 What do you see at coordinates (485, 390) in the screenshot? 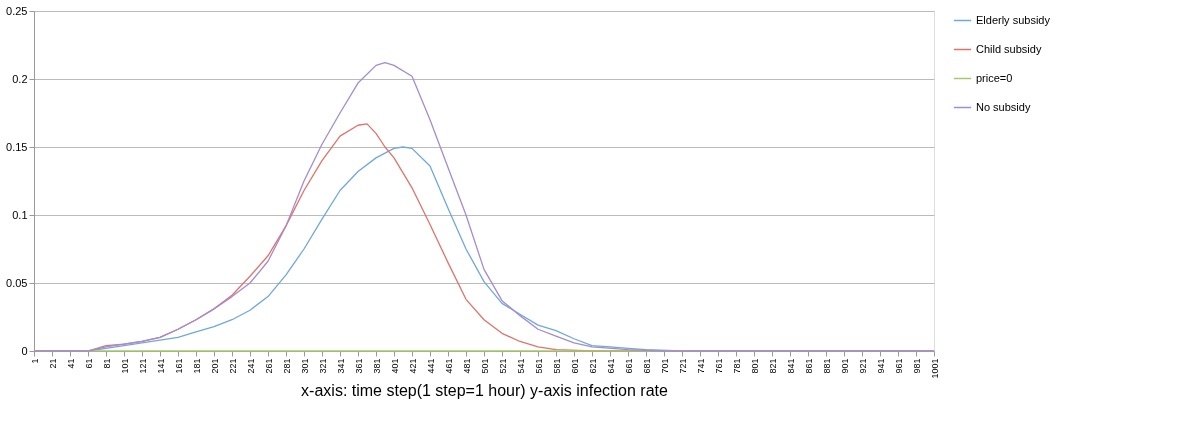
I see `x-axis-title: x-axis: time step(1 step=1 hour) y-axis infection rate` at bounding box center [485, 390].